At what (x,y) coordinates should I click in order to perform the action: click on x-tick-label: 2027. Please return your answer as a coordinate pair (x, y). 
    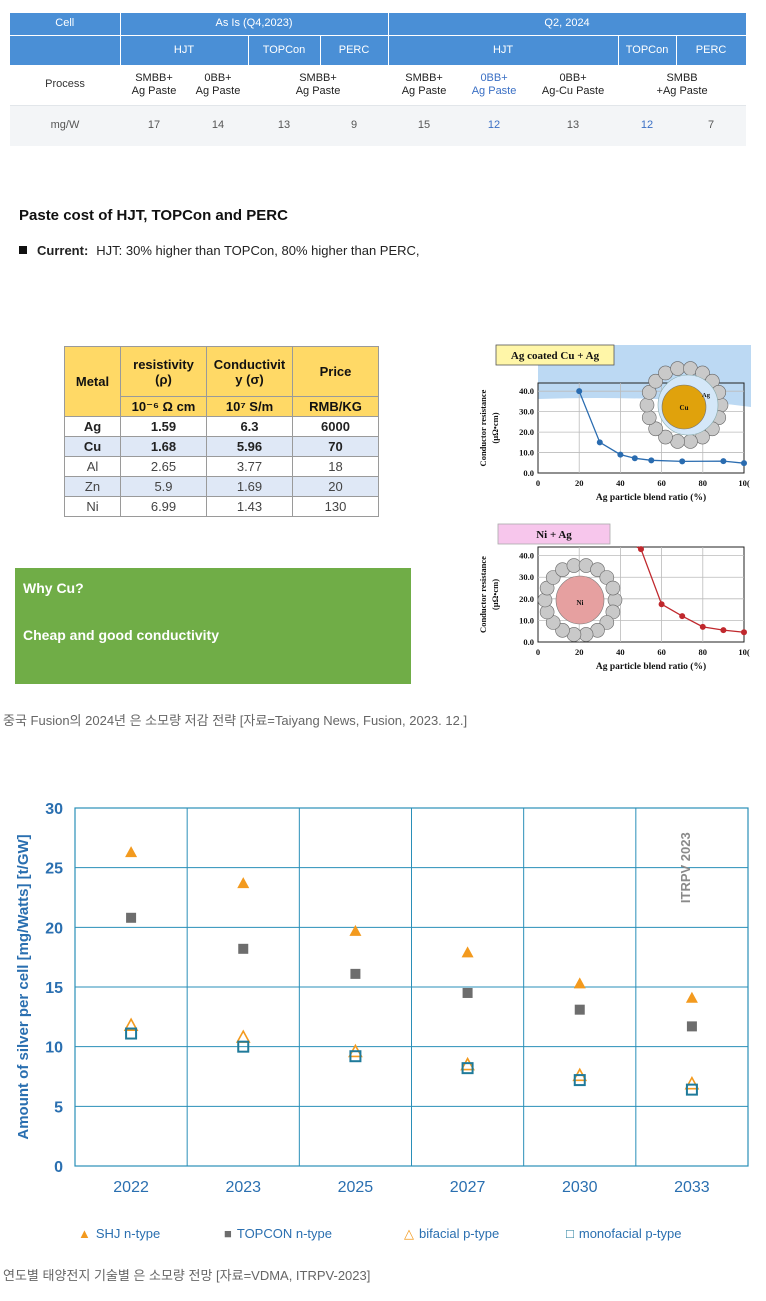
    Looking at the image, I should click on (468, 1187).